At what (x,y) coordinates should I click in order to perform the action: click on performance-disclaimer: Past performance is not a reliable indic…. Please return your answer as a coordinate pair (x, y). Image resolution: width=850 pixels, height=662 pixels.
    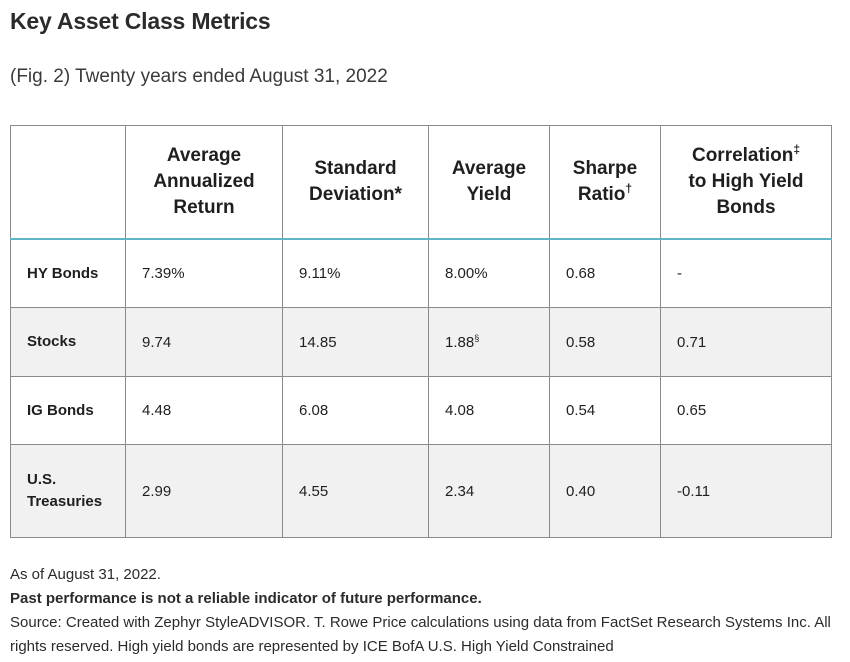
    Looking at the image, I should click on (246, 598).